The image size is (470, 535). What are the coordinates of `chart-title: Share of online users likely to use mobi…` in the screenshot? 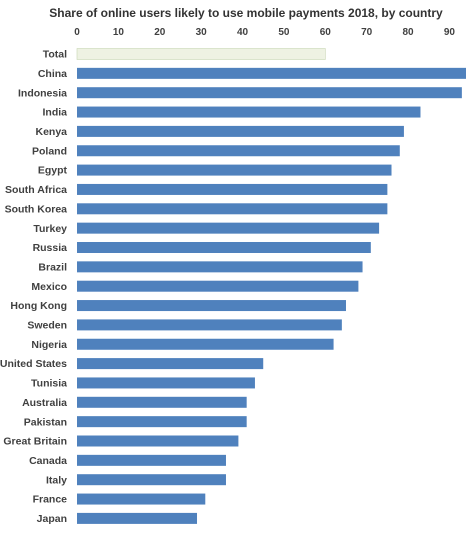 It's located at (246, 13).